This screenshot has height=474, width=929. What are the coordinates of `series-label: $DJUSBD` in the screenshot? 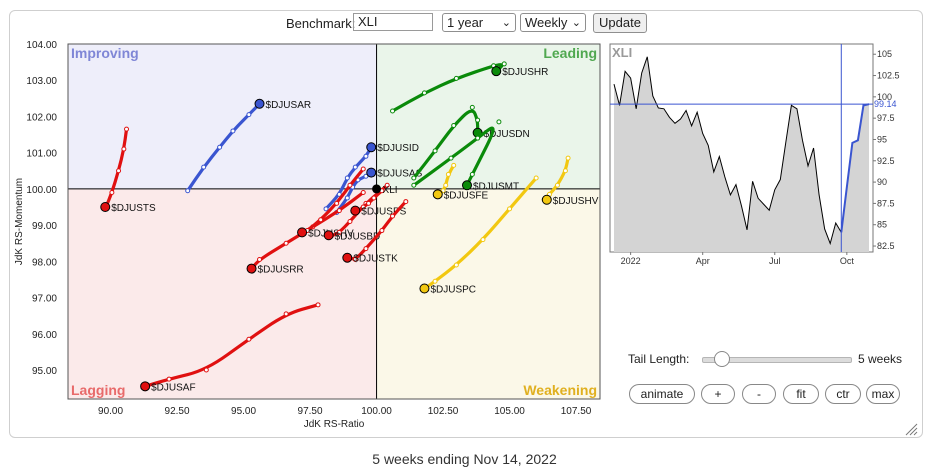 It's located at (358, 236).